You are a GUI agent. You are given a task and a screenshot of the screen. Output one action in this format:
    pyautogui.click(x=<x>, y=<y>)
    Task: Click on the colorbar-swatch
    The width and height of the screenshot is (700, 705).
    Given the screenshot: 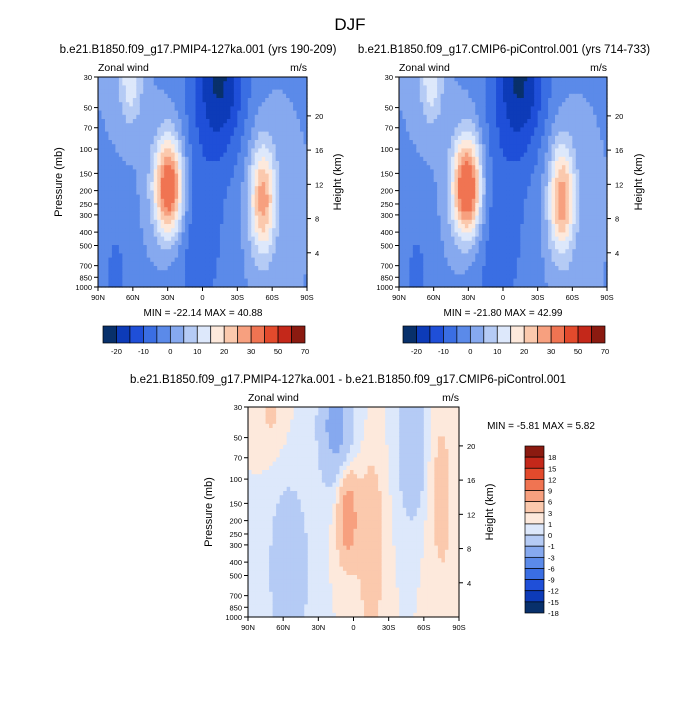 What is the action you would take?
    pyautogui.click(x=230, y=334)
    